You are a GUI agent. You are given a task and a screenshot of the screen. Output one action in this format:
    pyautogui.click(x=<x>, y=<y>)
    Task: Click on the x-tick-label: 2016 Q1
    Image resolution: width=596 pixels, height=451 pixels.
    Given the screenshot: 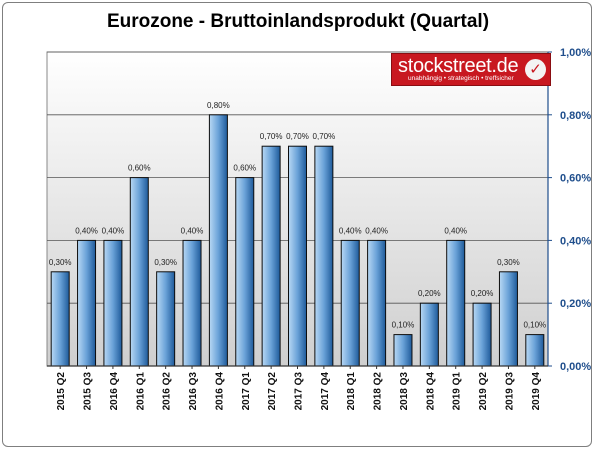 What is the action you would take?
    pyautogui.click(x=140, y=391)
    